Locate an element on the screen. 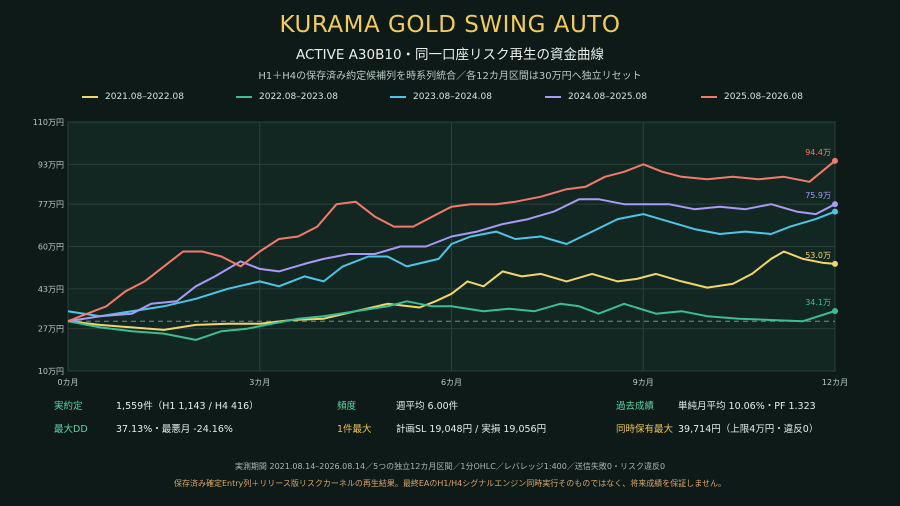 This screenshot has height=506, width=900. series-end-label-2: 34.1万 is located at coordinates (818, 302).